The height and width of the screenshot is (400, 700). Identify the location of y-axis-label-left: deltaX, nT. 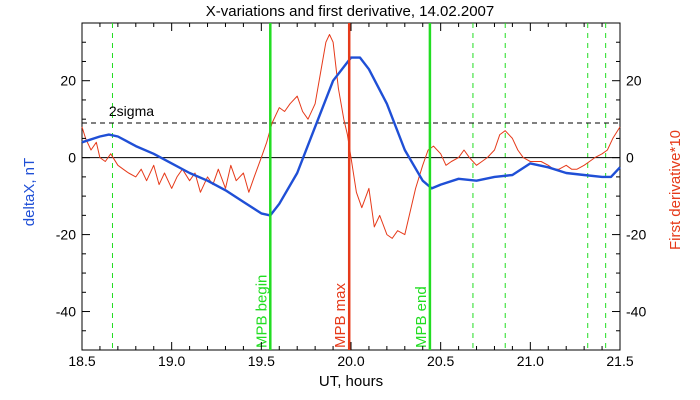
(29, 192).